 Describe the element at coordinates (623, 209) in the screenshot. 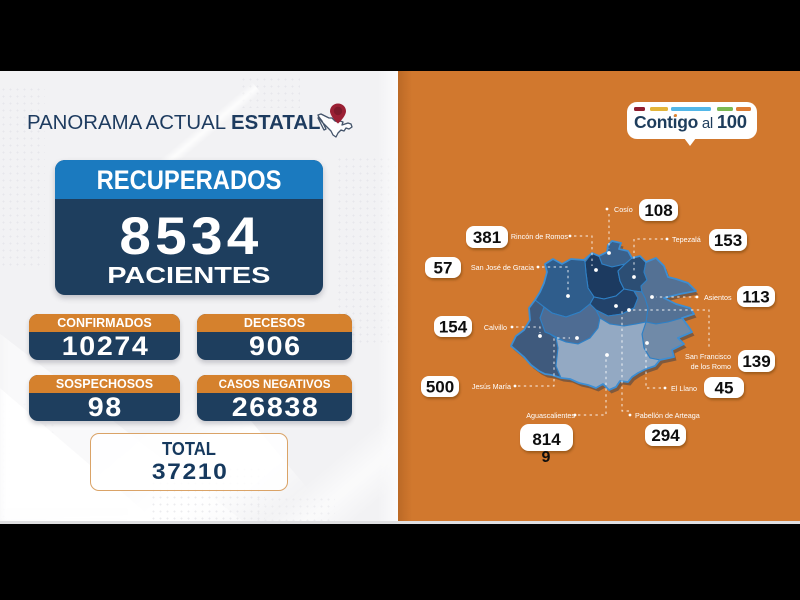

I see `svg-text: Cosío` at that location.